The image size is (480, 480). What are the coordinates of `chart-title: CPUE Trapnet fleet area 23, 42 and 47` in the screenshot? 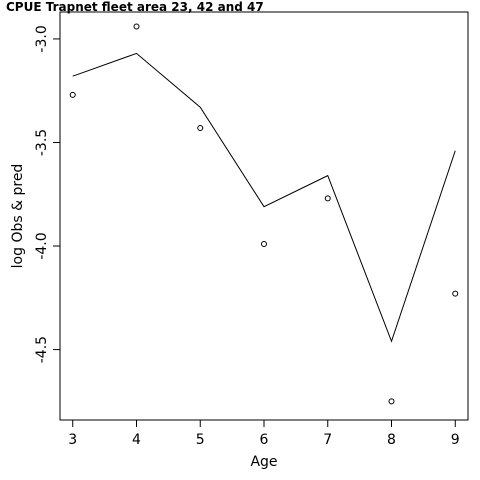 It's located at (135, 7).